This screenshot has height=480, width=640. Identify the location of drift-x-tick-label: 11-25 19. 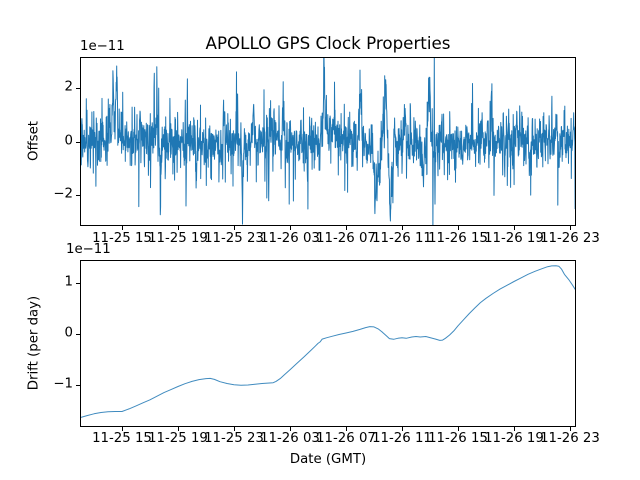
(178, 438).